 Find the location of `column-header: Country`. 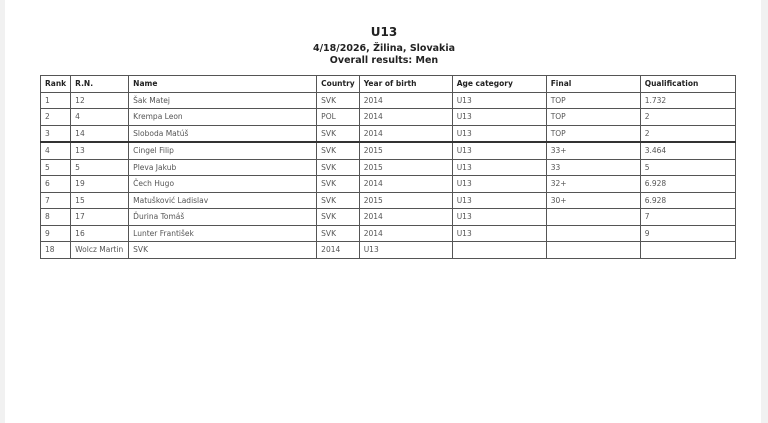

column-header: Country is located at coordinates (338, 84).